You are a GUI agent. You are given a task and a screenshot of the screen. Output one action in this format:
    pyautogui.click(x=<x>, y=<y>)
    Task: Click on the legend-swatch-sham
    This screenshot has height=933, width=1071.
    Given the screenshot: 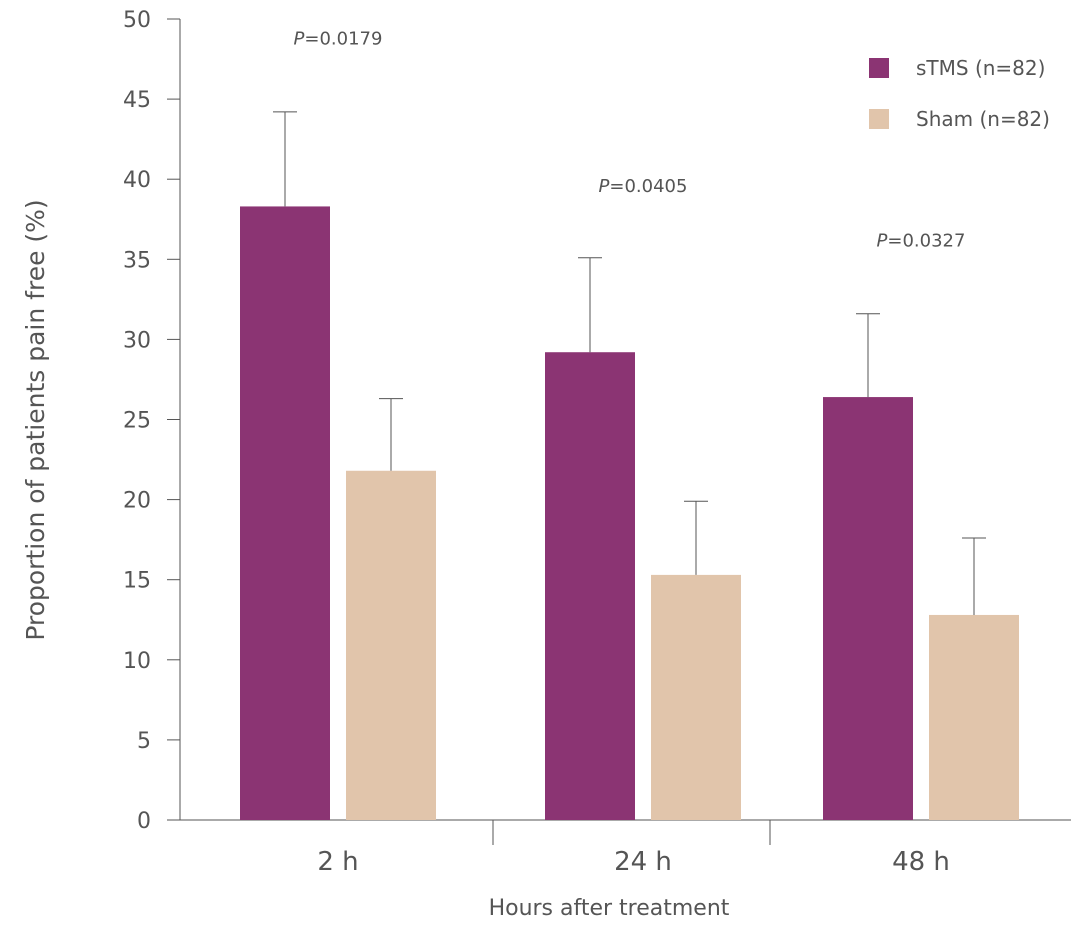 What is the action you would take?
    pyautogui.click(x=879, y=119)
    